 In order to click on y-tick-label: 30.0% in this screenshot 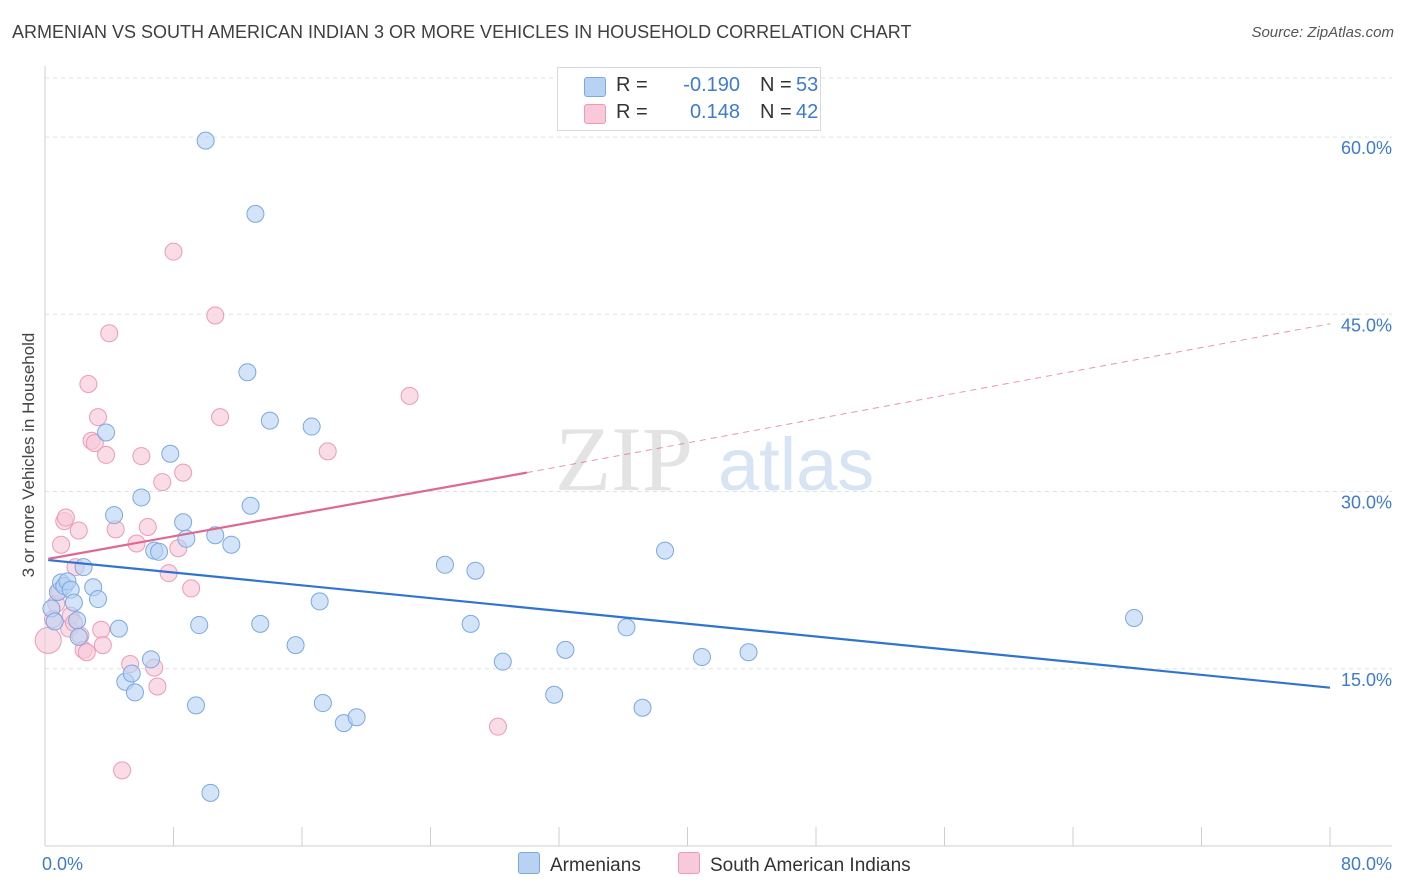, I will do `click(1366, 503)`.